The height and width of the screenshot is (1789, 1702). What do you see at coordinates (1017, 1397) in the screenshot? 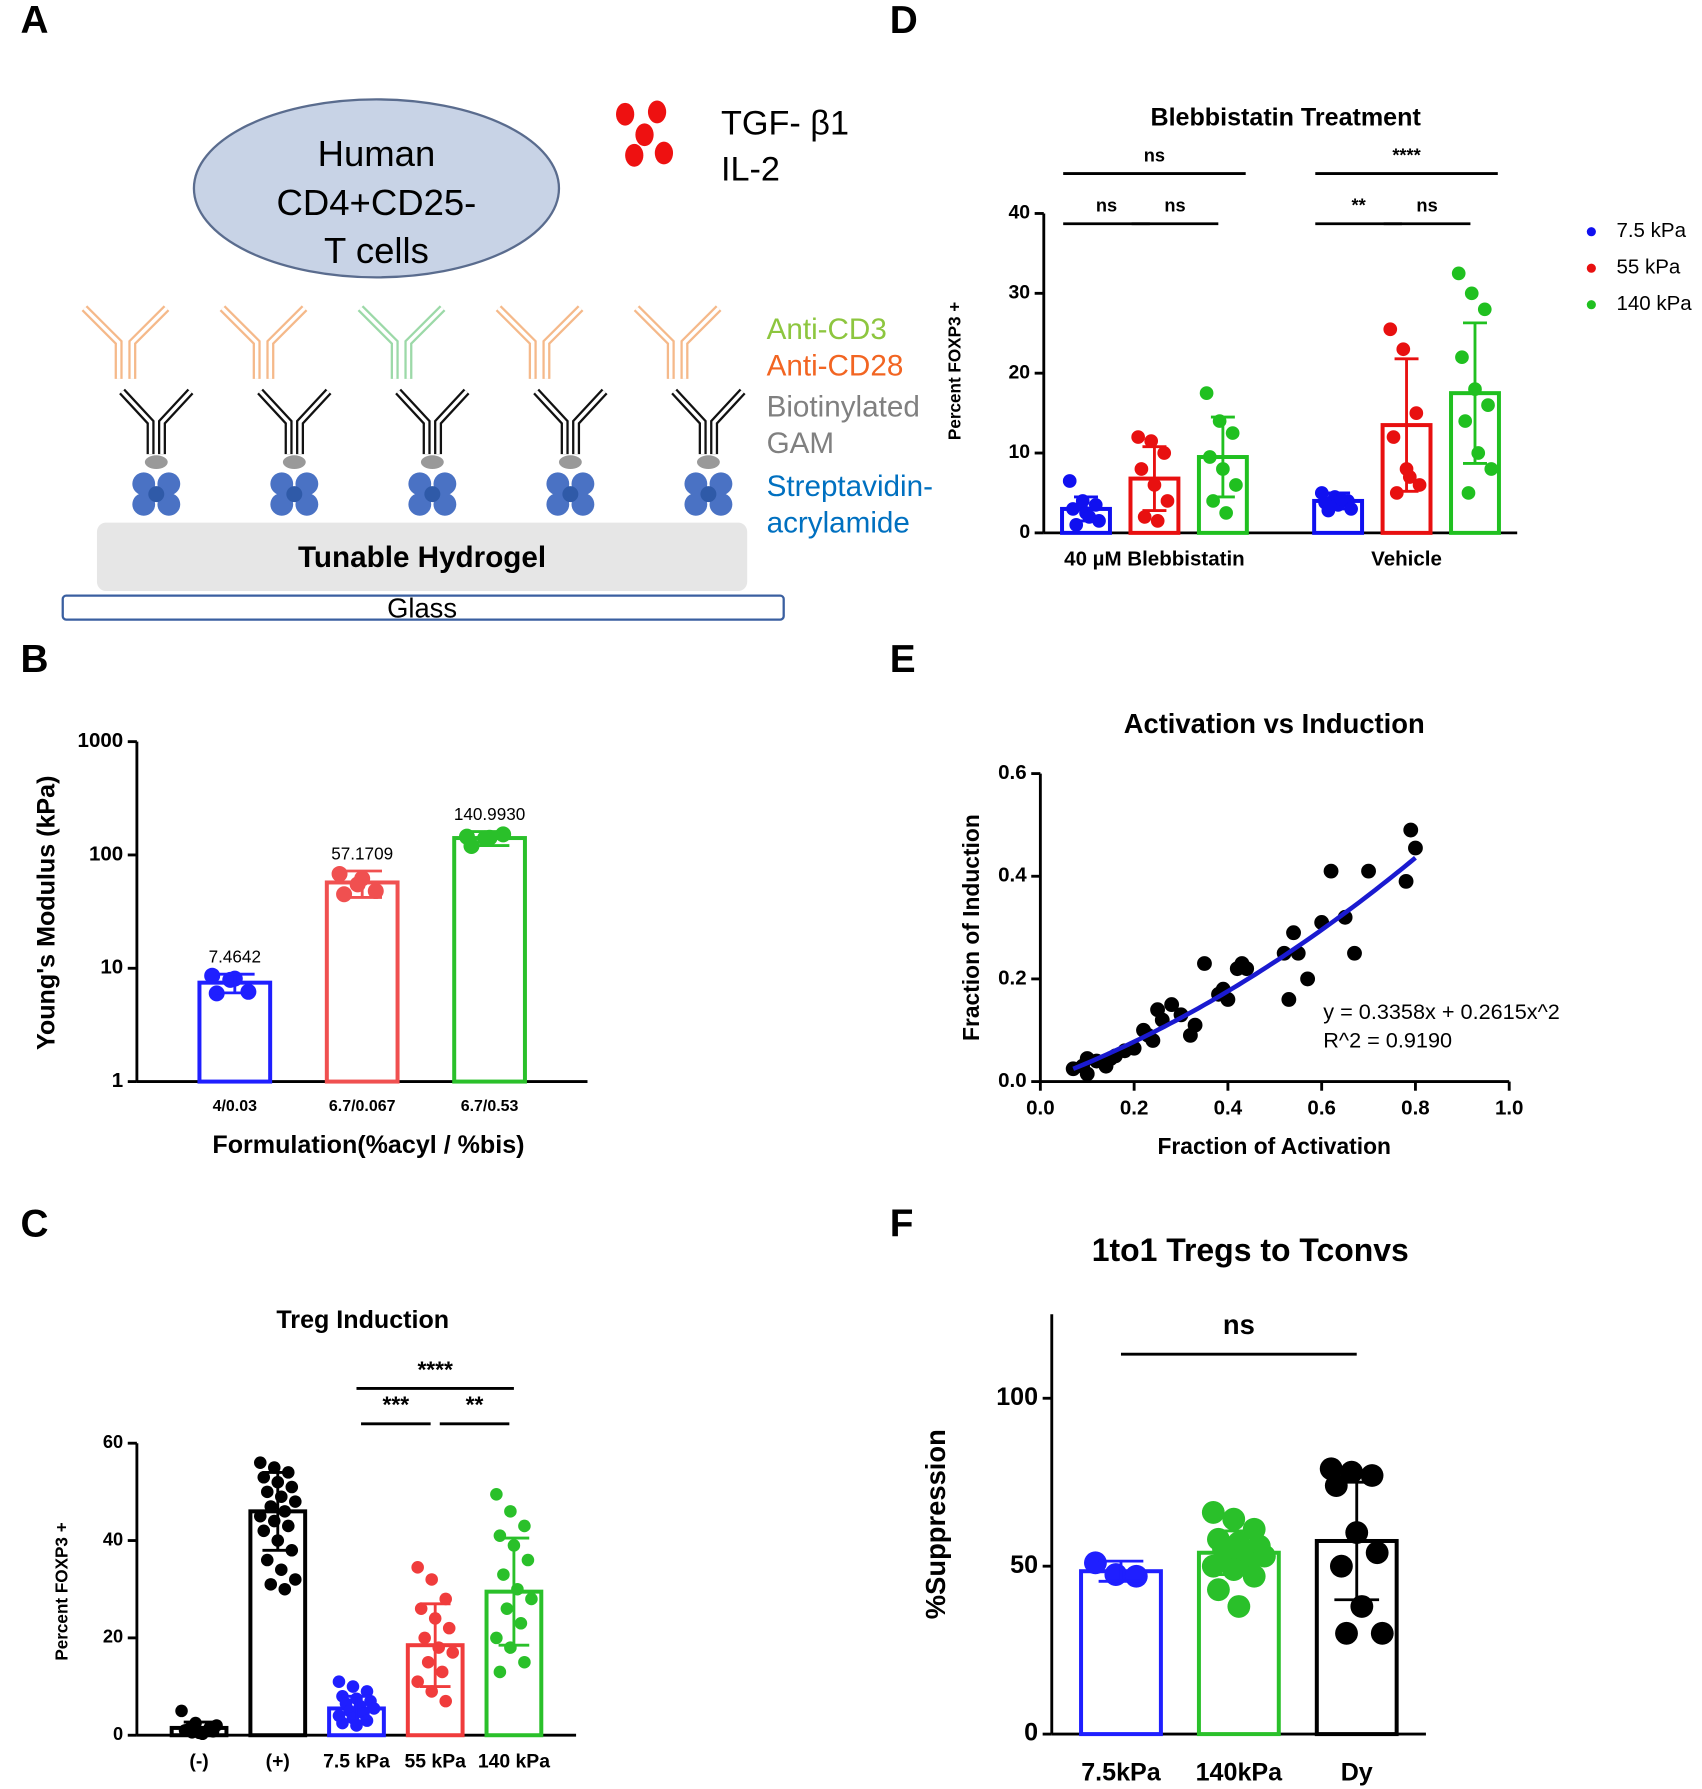
I see `y-tick-label: 100` at bounding box center [1017, 1397].